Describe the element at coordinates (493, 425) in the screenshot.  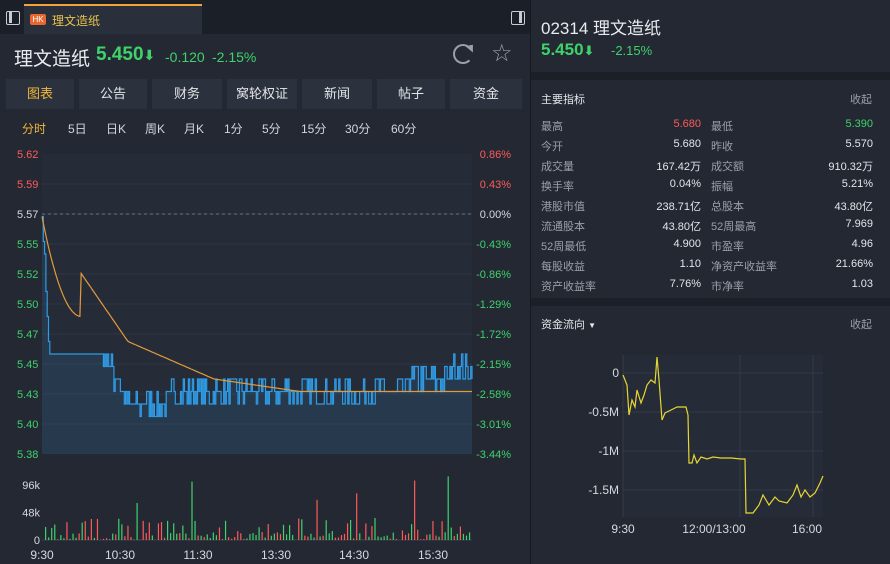
I see `pct-tick-label: -3.01%` at that location.